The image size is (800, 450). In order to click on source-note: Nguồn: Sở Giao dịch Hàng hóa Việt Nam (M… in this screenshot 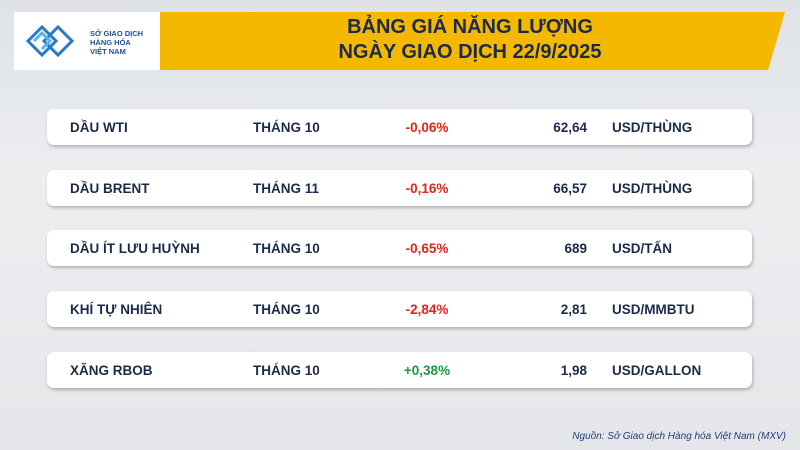, I will do `click(679, 436)`.